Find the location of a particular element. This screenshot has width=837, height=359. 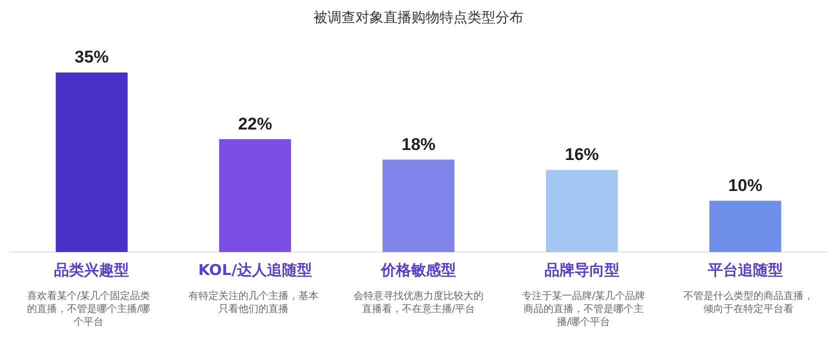

data-label: 35% is located at coordinates (91, 57).